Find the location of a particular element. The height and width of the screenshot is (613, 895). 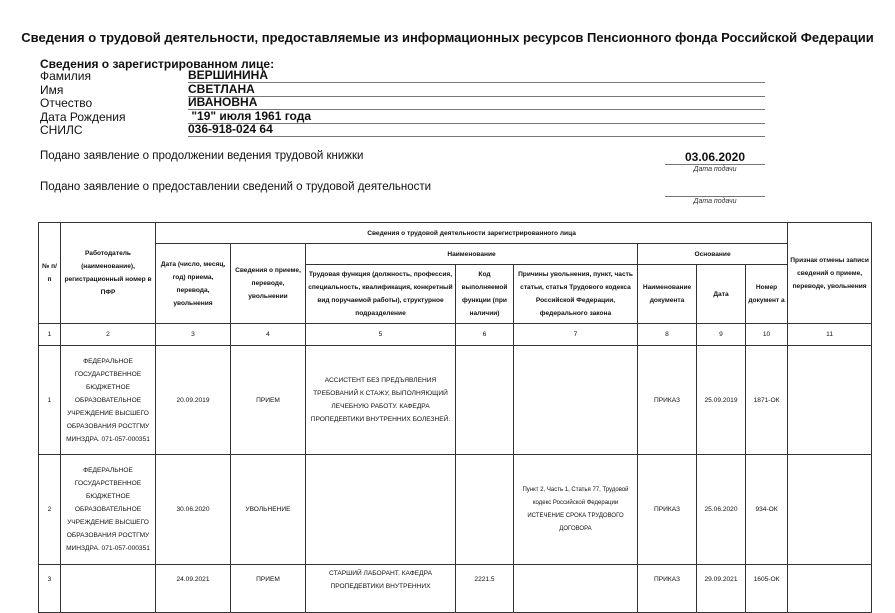

col-number: 8 is located at coordinates (667, 334).